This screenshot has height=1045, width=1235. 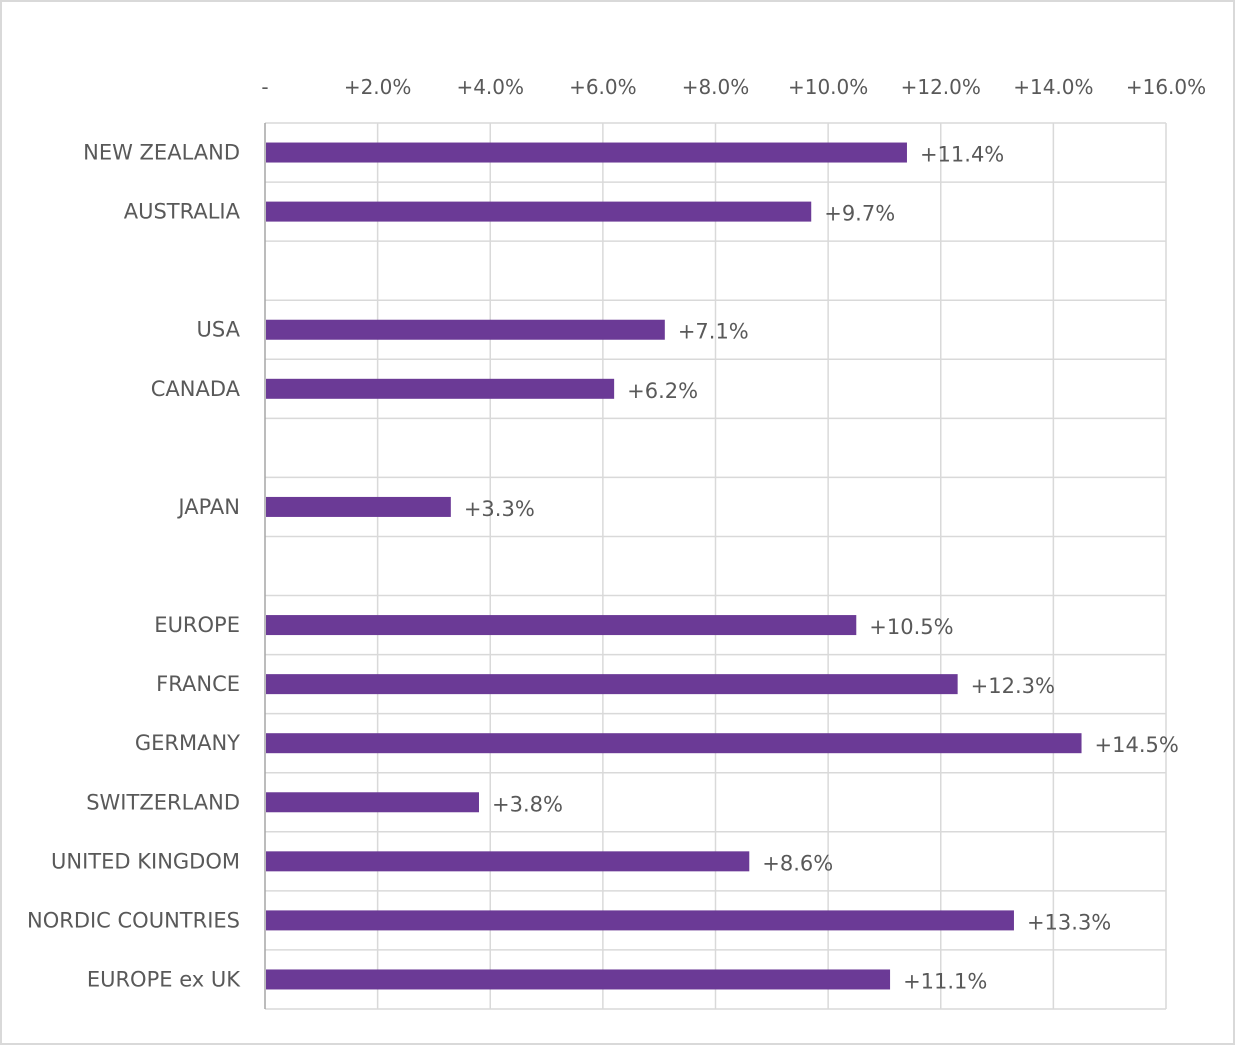 I want to click on category-label: NEW ZEALAND, so click(x=161, y=153).